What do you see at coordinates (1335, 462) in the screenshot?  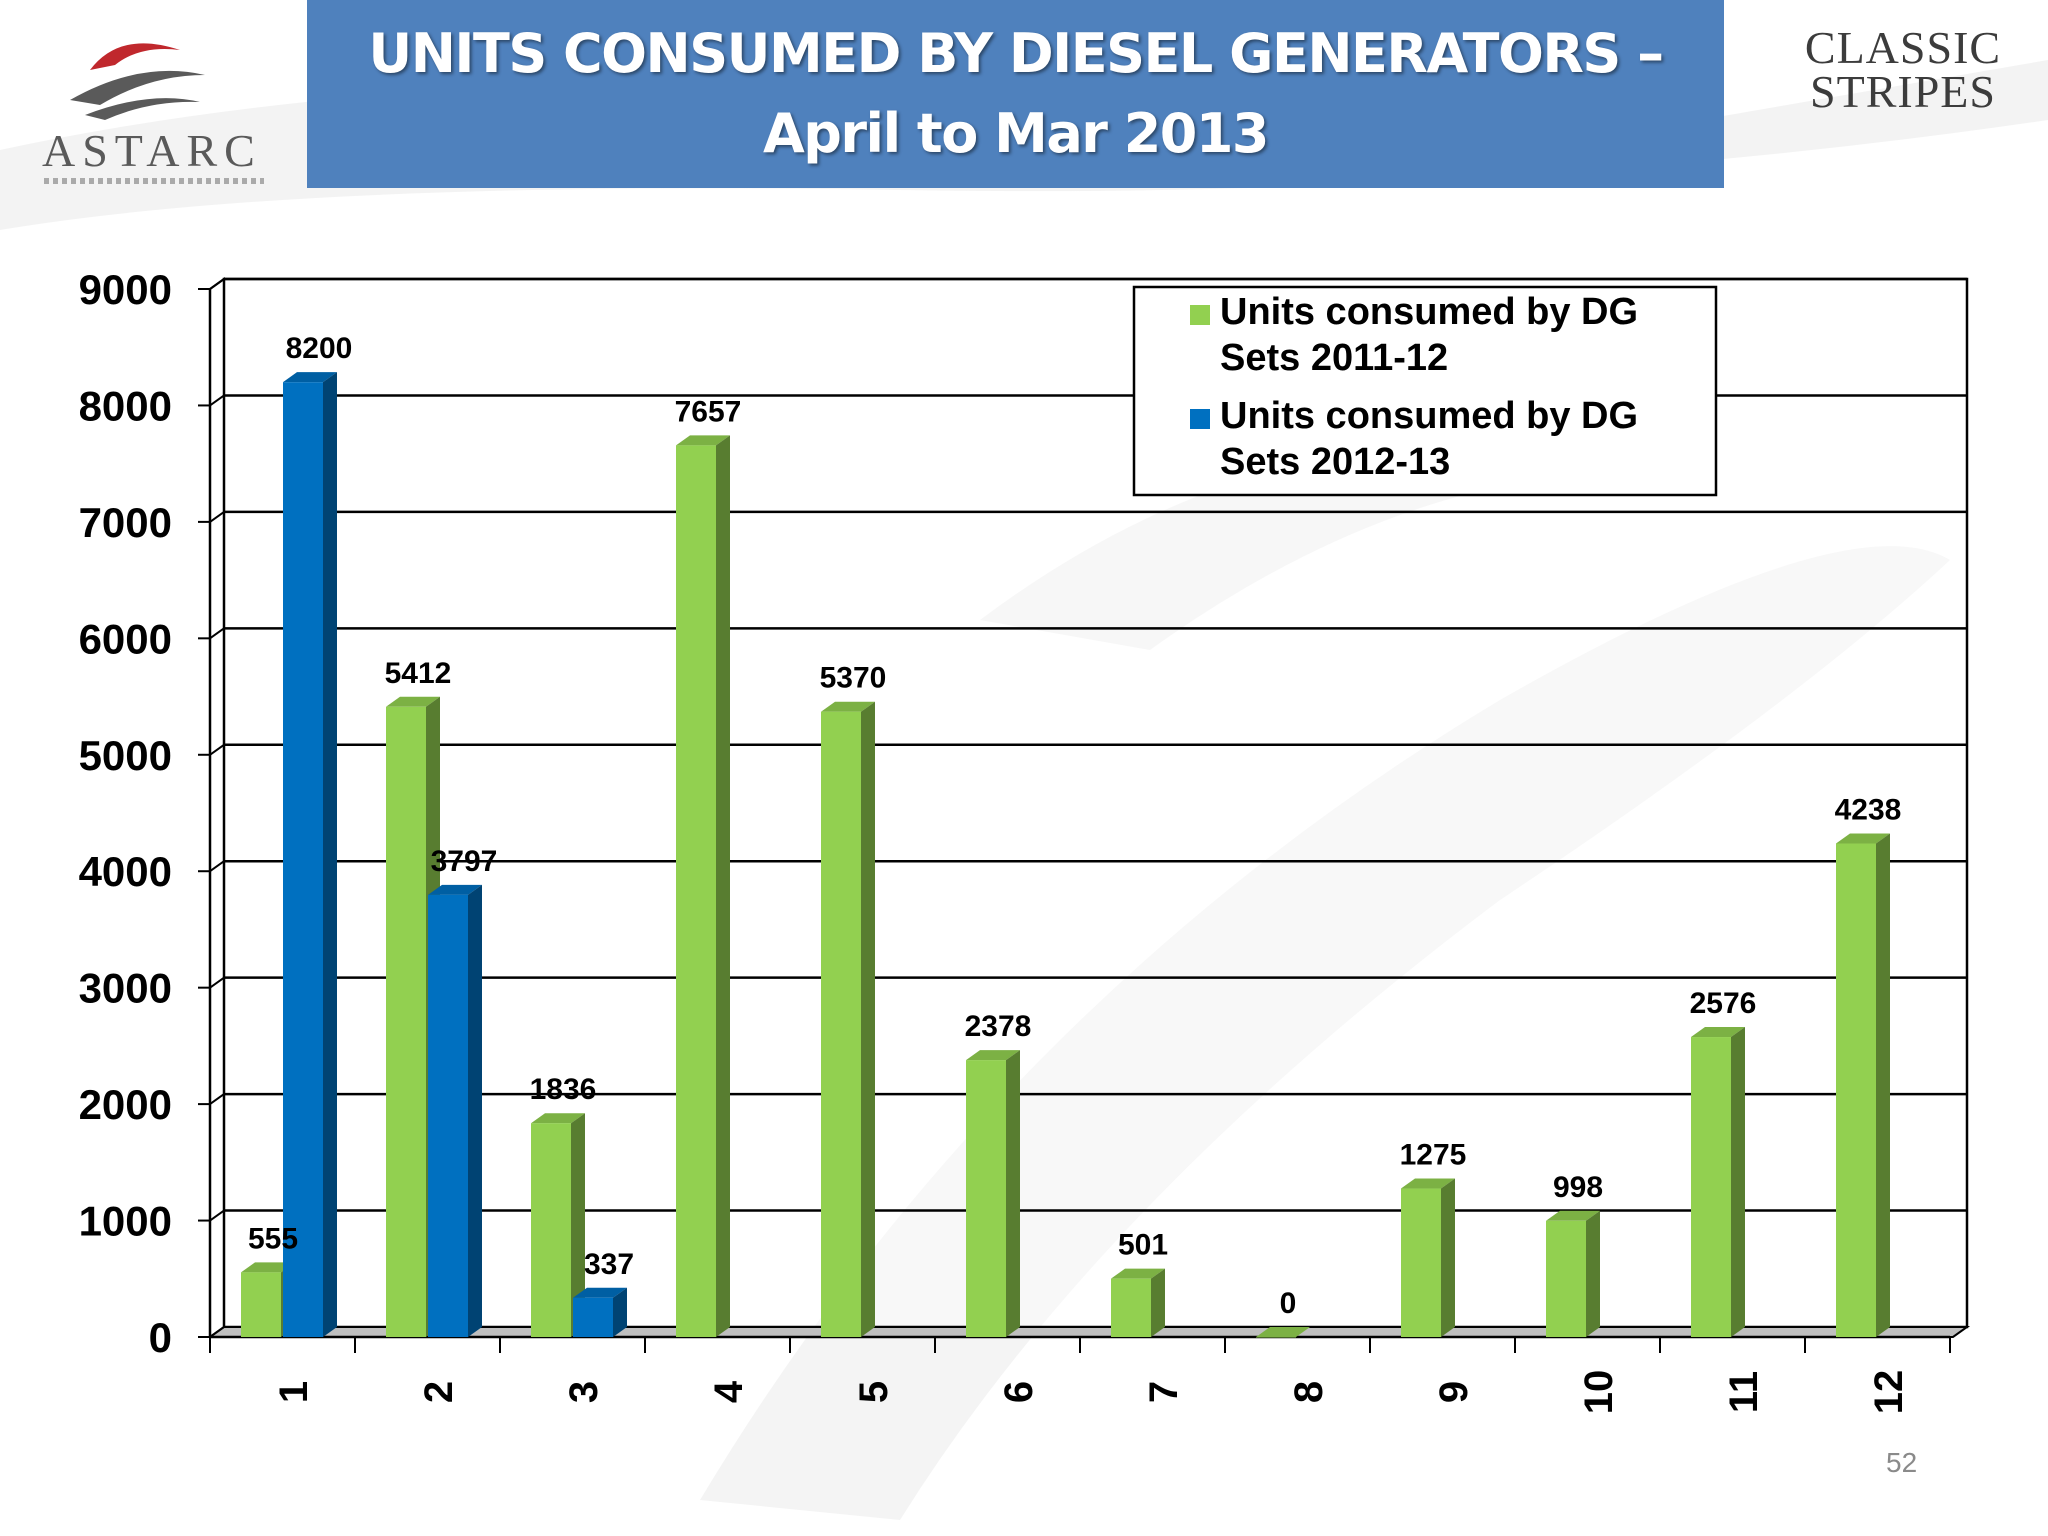 I see `legend-label-2-line-2: Sets 2012-13` at bounding box center [1335, 462].